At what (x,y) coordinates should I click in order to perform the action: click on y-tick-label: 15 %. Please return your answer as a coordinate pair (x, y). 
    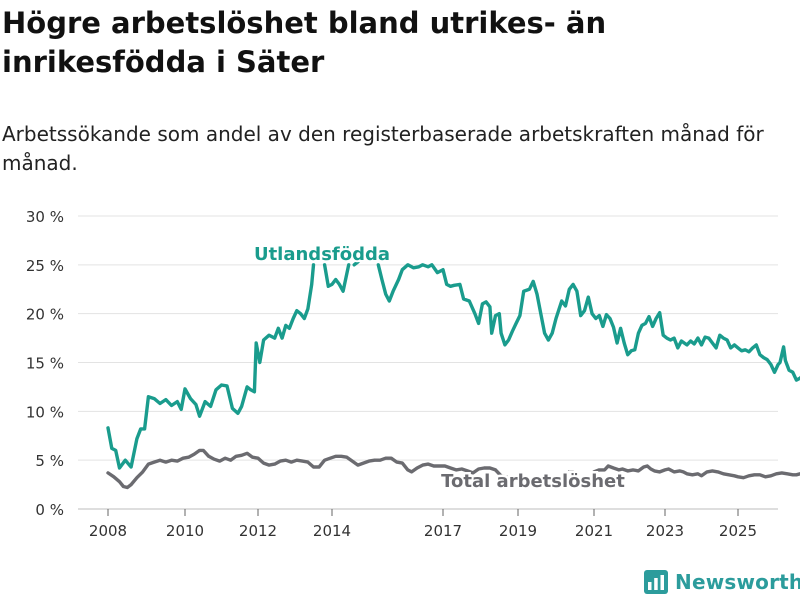
    Looking at the image, I should click on (45, 364).